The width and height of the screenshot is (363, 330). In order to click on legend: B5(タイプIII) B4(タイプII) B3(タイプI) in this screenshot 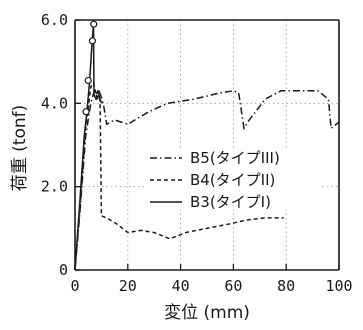, I will do `click(232, 179)`.